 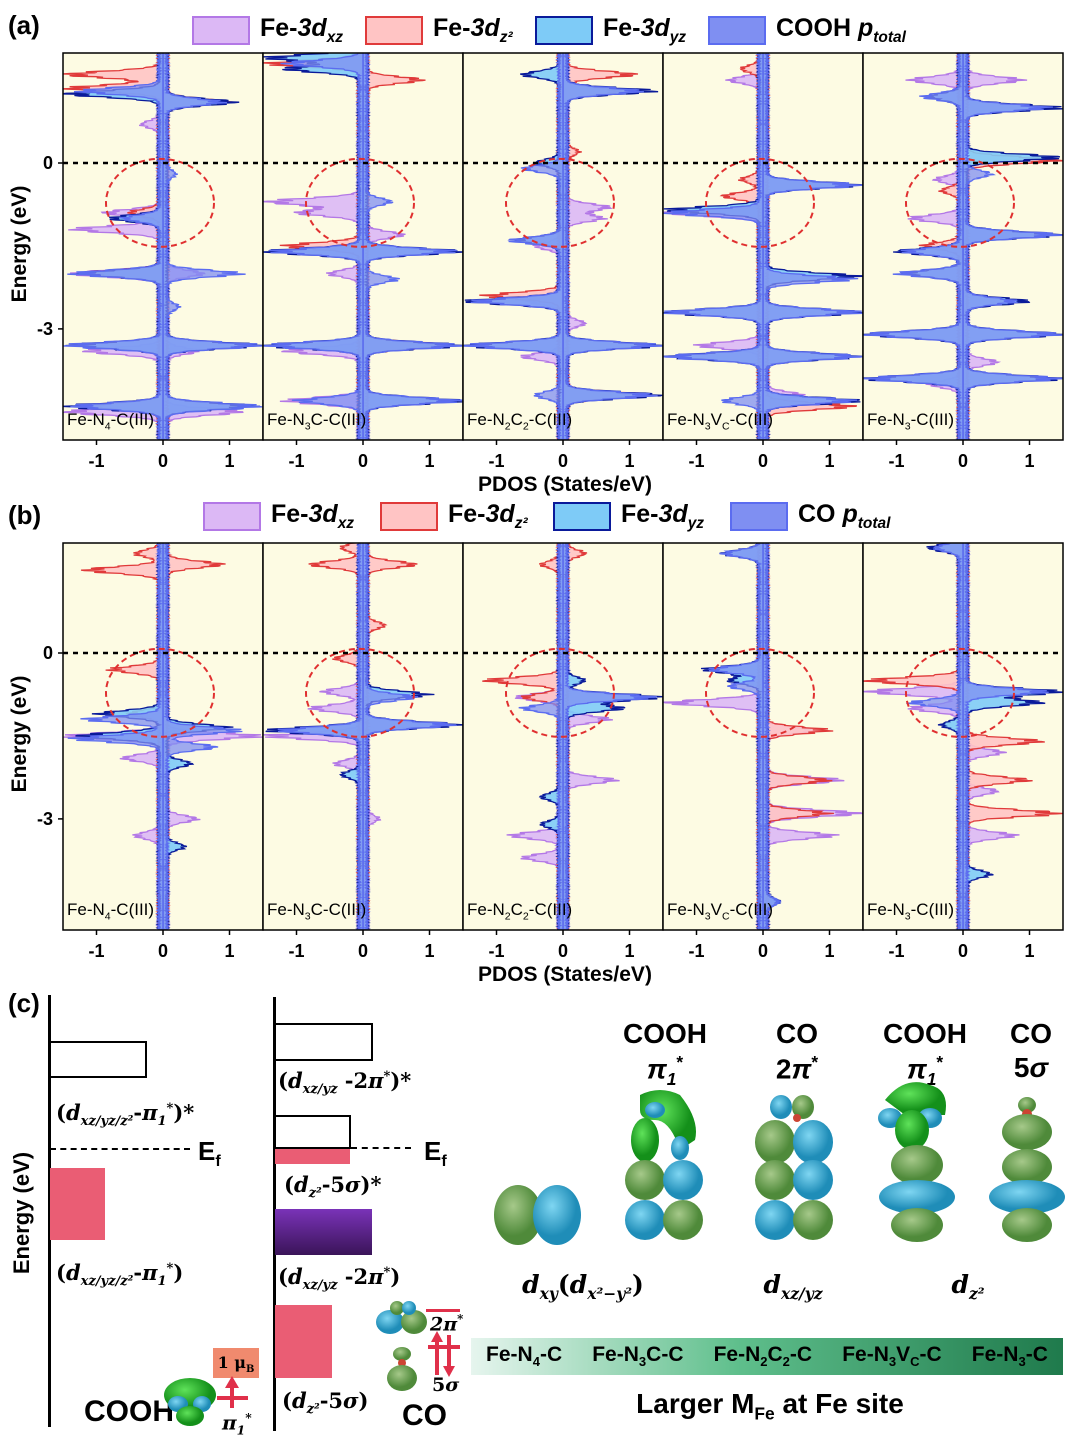 What do you see at coordinates (325, 1402) in the screenshot?
I see `co-5s-bonding-label: (dz²-5σ)` at bounding box center [325, 1402].